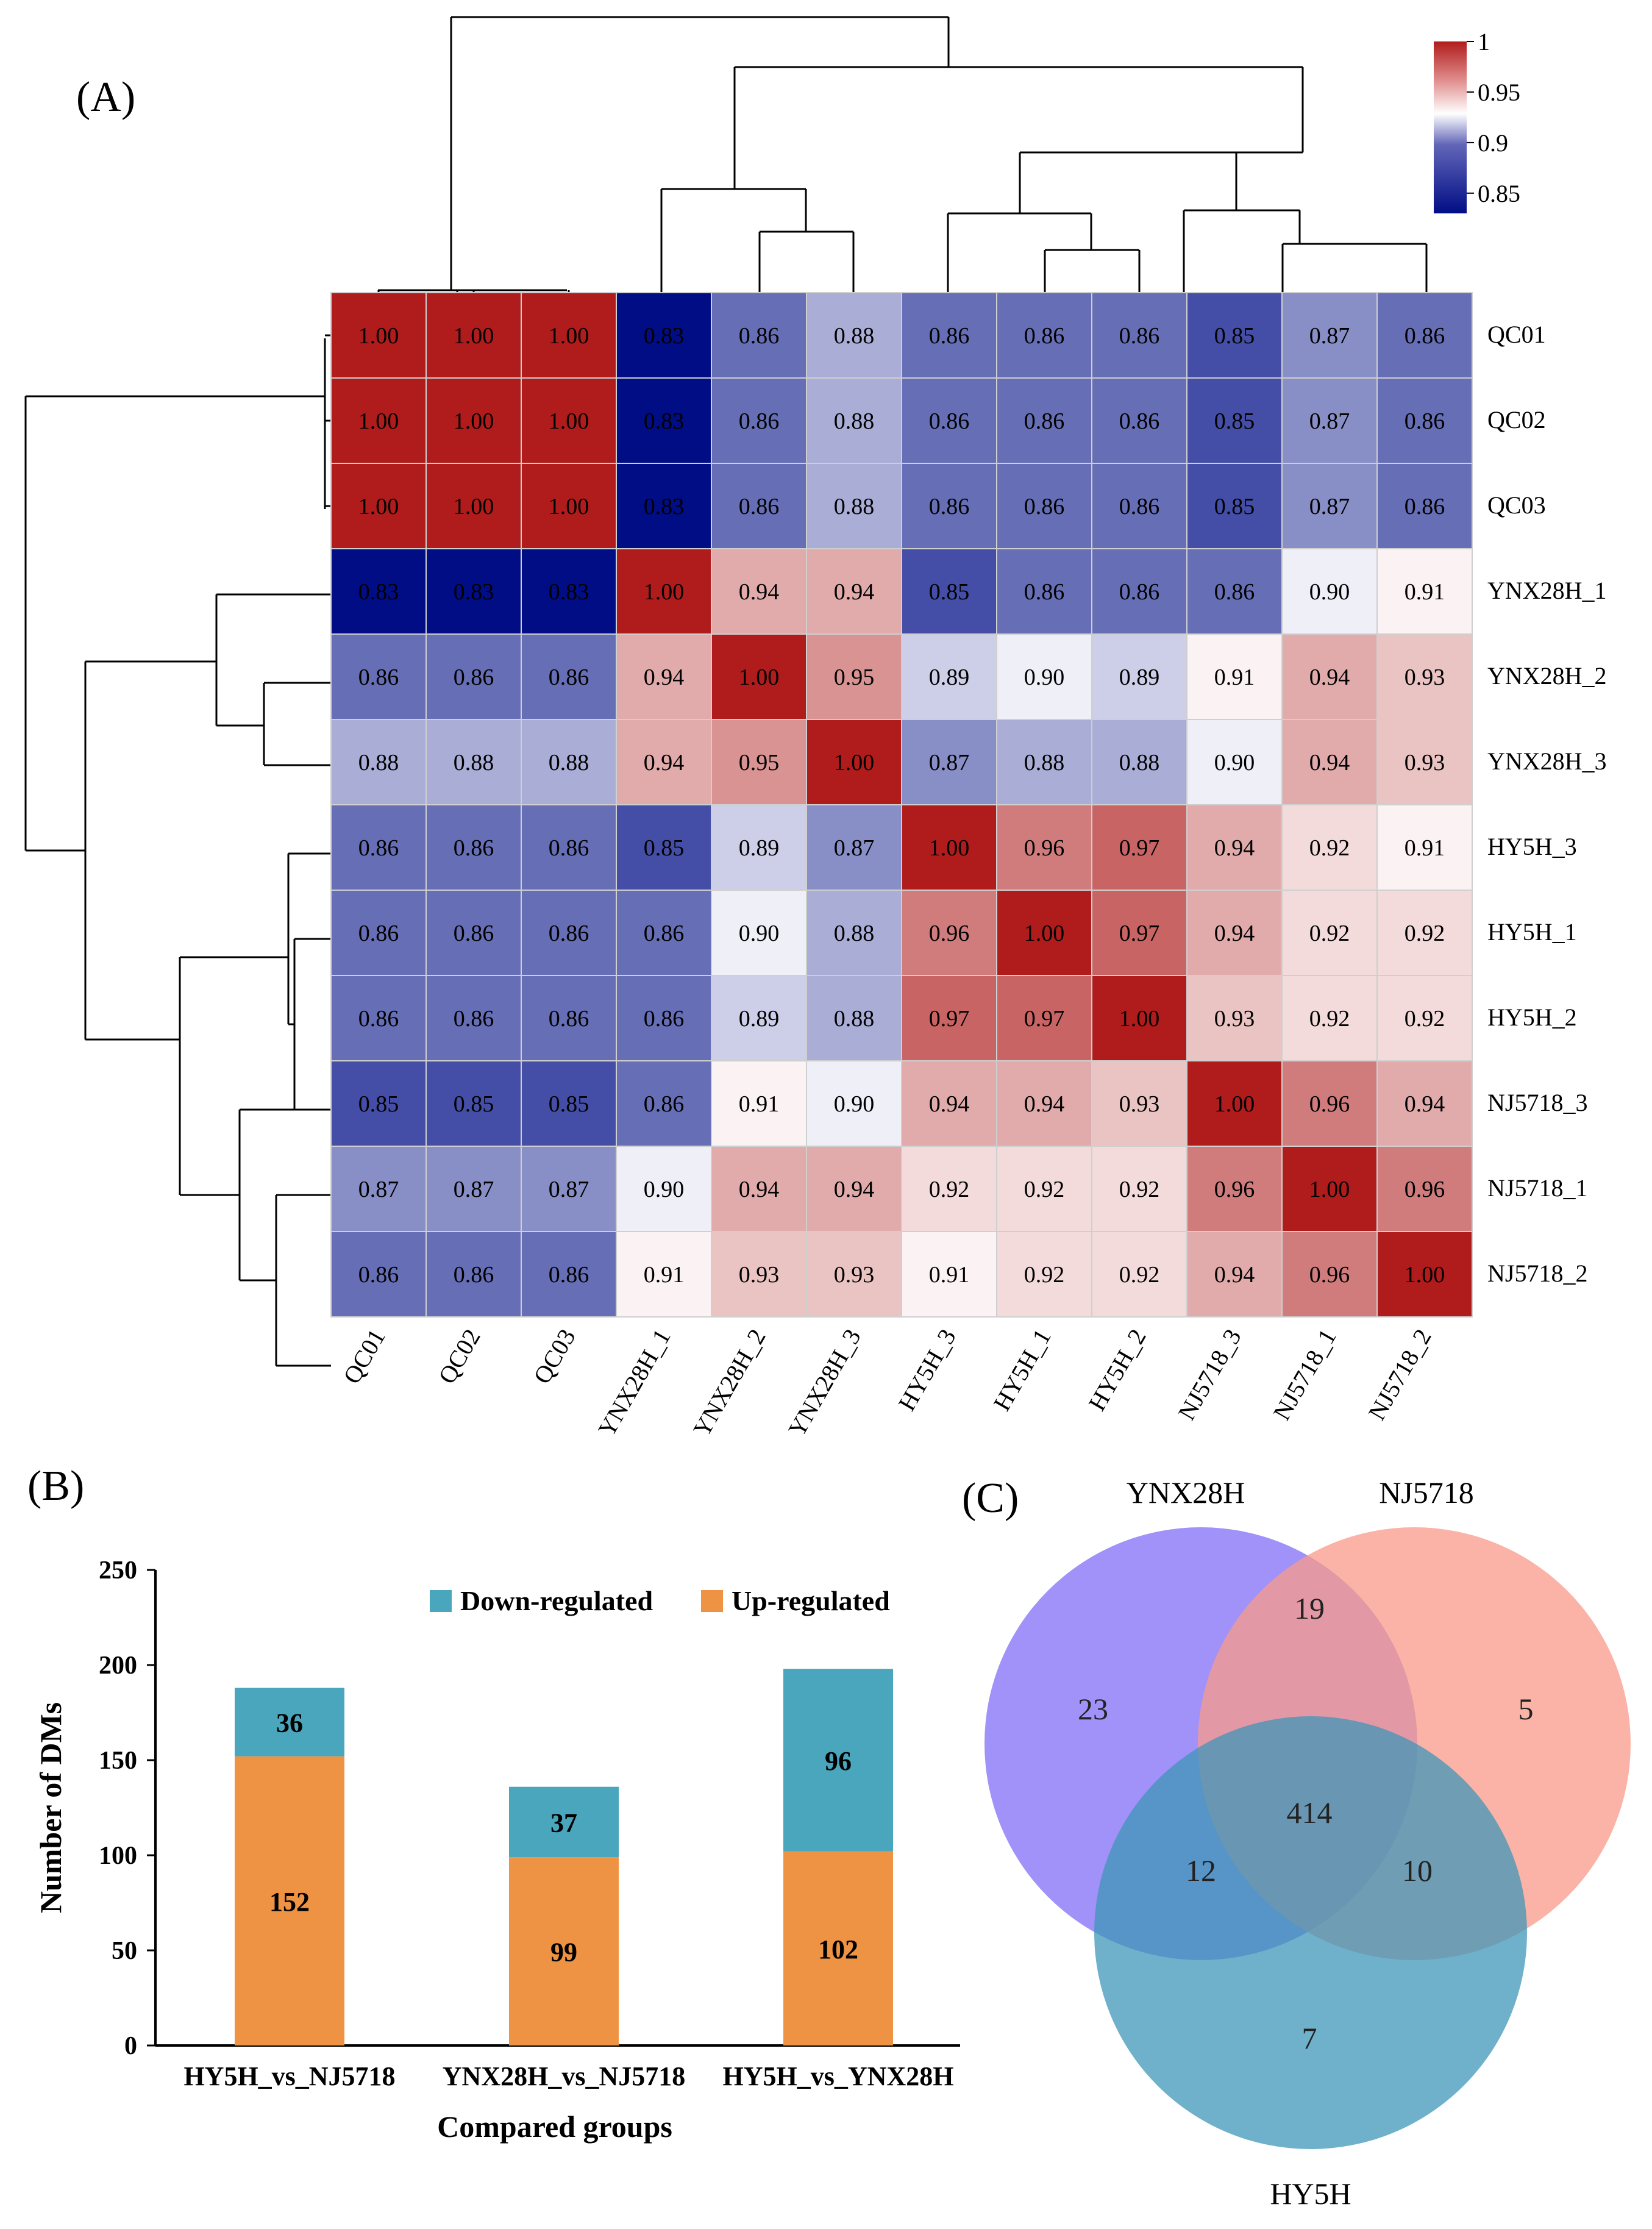 The width and height of the screenshot is (1652, 2229). Describe the element at coordinates (105, 97) in the screenshot. I see `panel-a-label: (A)` at that location.